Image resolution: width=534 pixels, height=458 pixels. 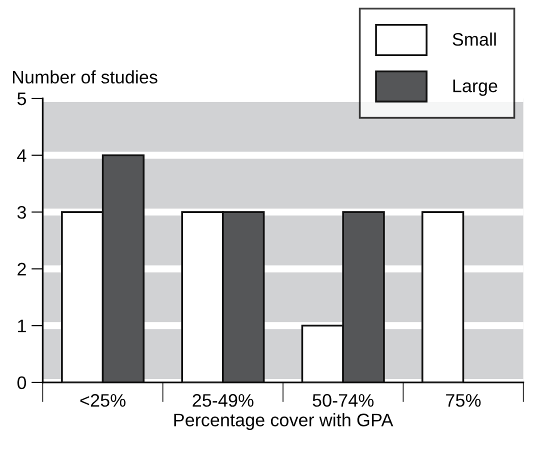 I want to click on x-tick-label: 50-74%, so click(x=343, y=400).